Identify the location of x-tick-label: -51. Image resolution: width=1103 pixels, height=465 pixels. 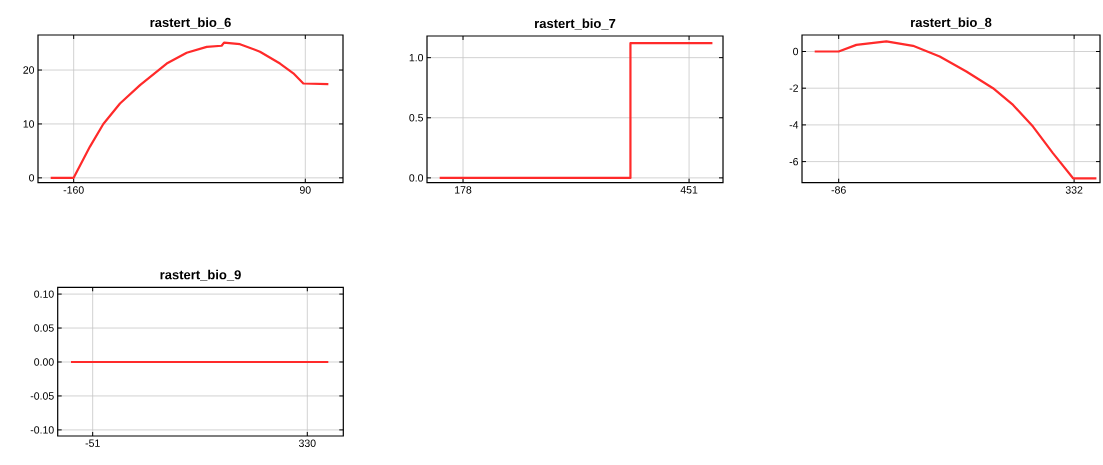
(92, 443).